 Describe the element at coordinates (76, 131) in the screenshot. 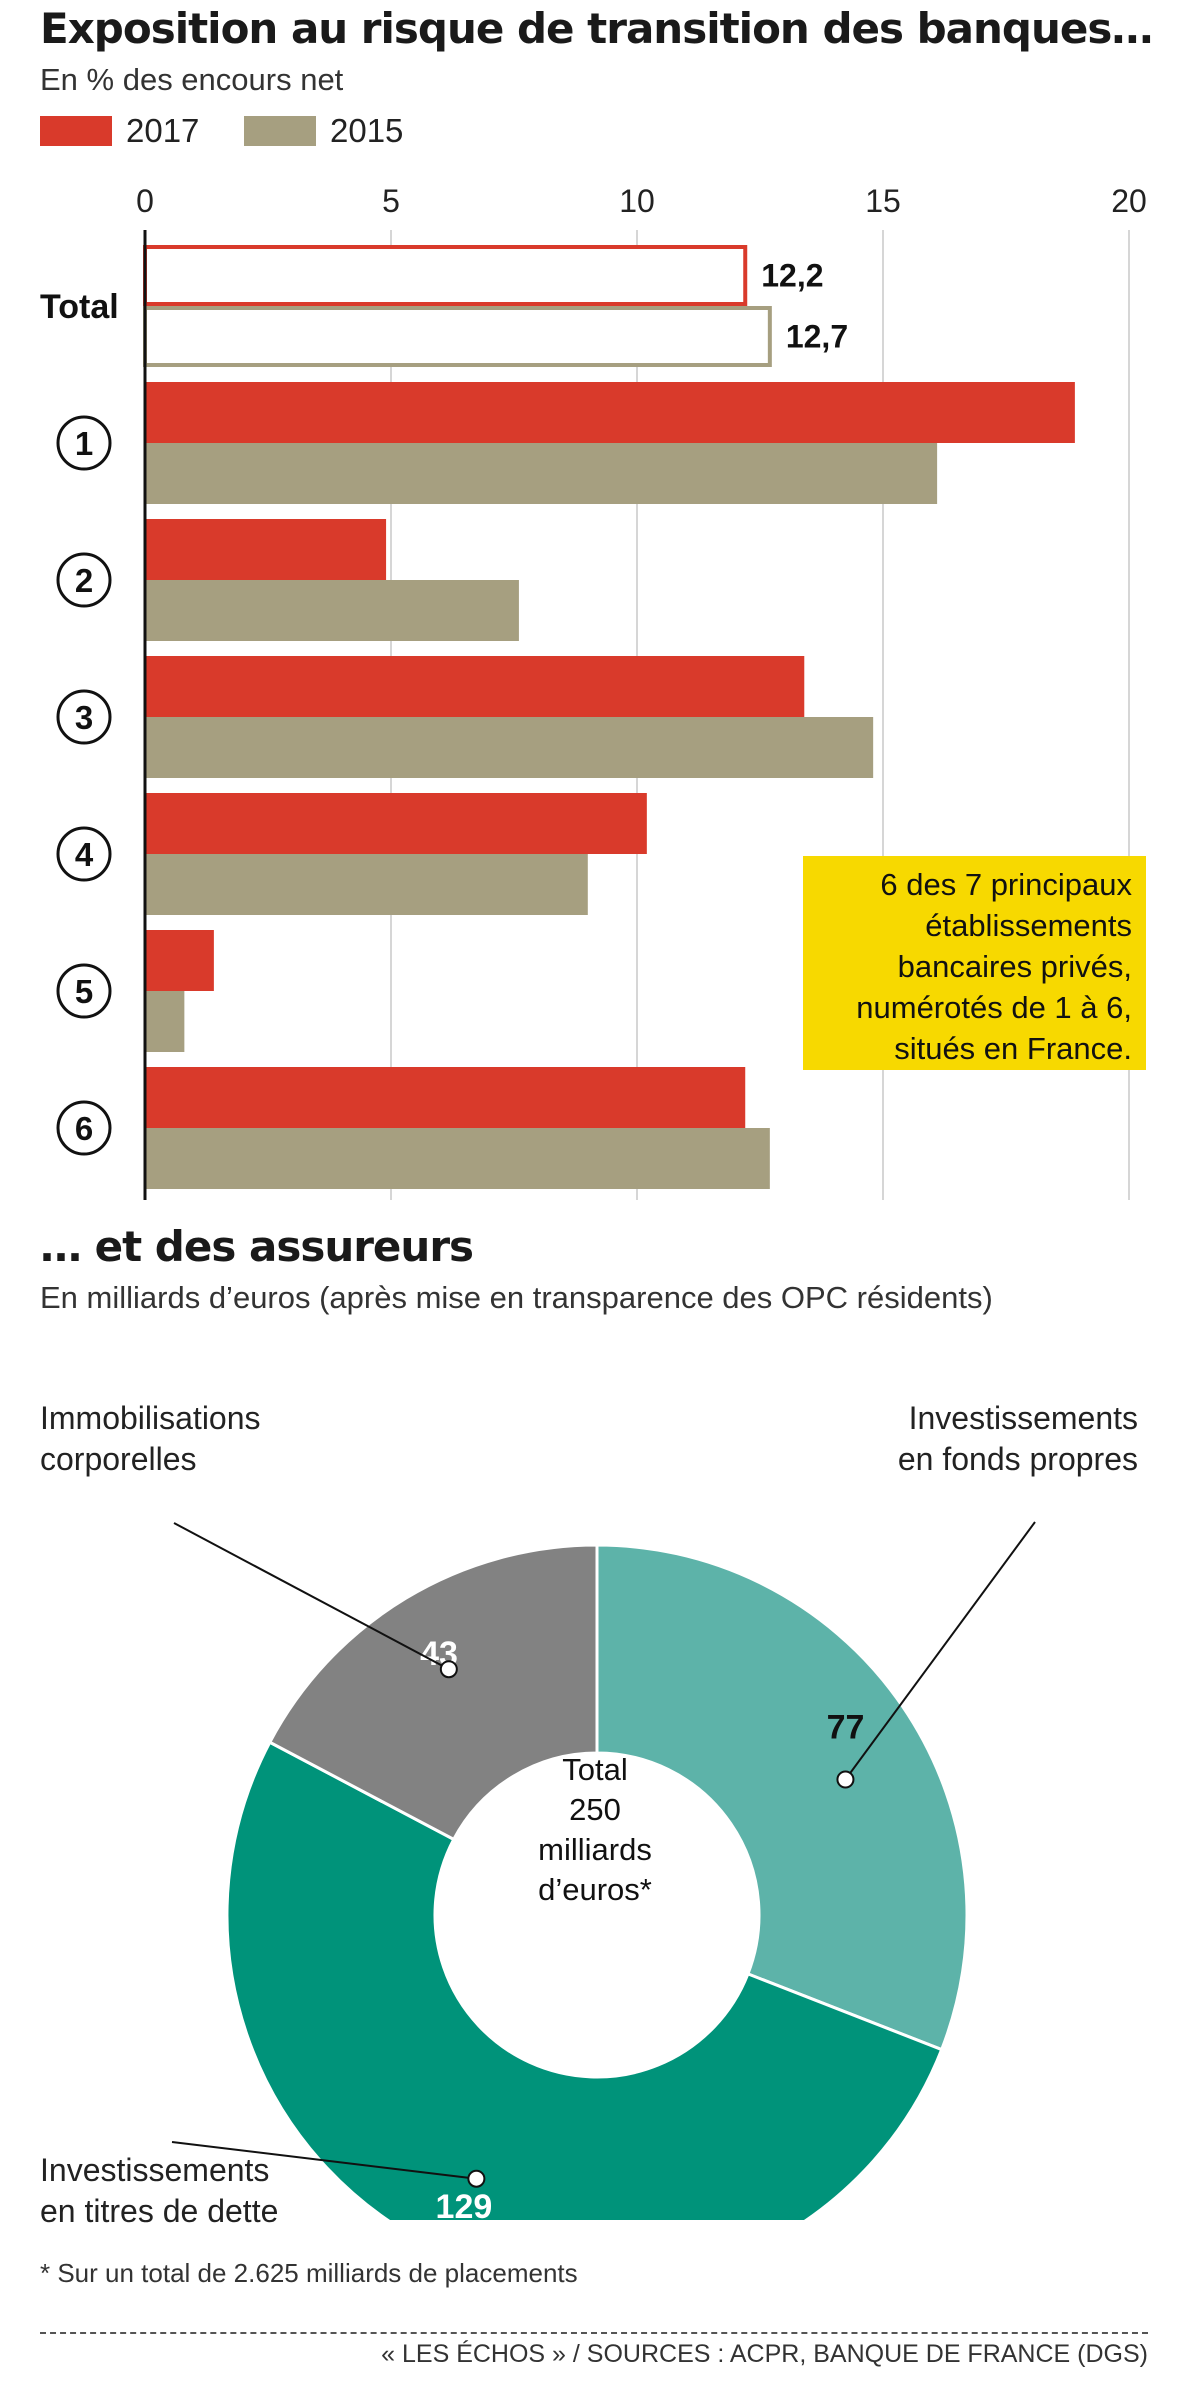

I see `legend-swatch-2017` at that location.